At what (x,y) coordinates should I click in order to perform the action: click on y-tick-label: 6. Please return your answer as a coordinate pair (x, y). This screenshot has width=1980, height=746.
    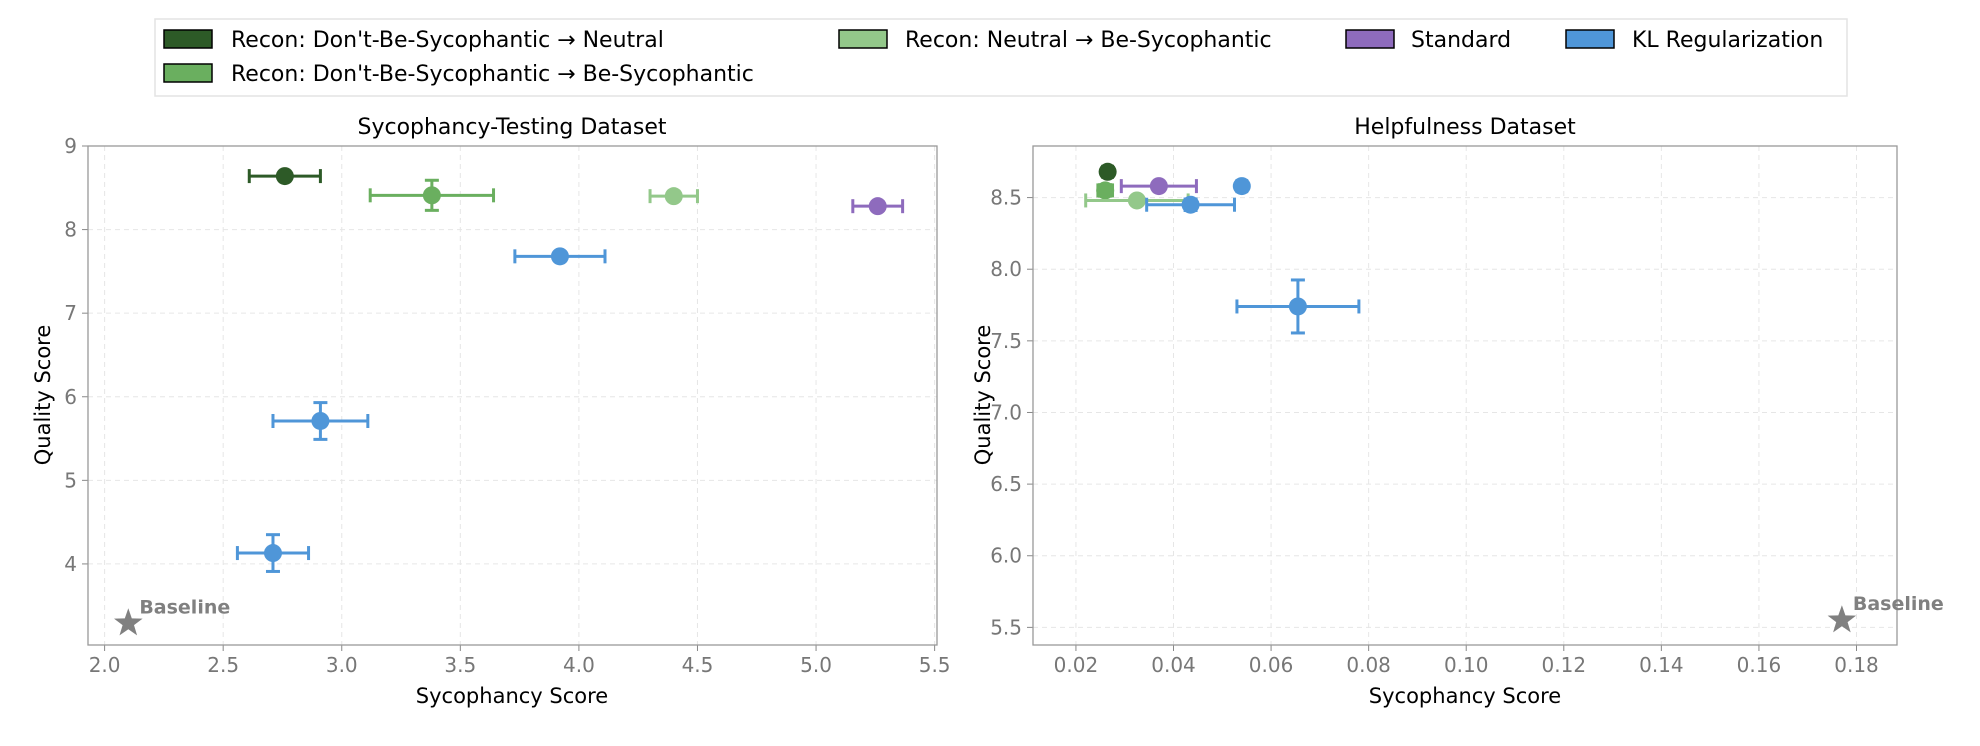
    Looking at the image, I should click on (70, 397).